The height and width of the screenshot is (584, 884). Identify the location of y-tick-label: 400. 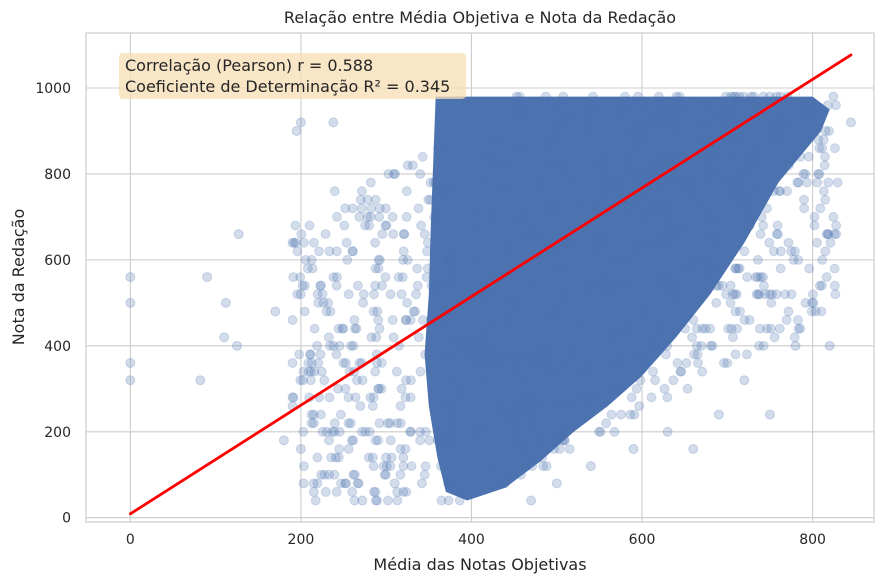
(57, 347).